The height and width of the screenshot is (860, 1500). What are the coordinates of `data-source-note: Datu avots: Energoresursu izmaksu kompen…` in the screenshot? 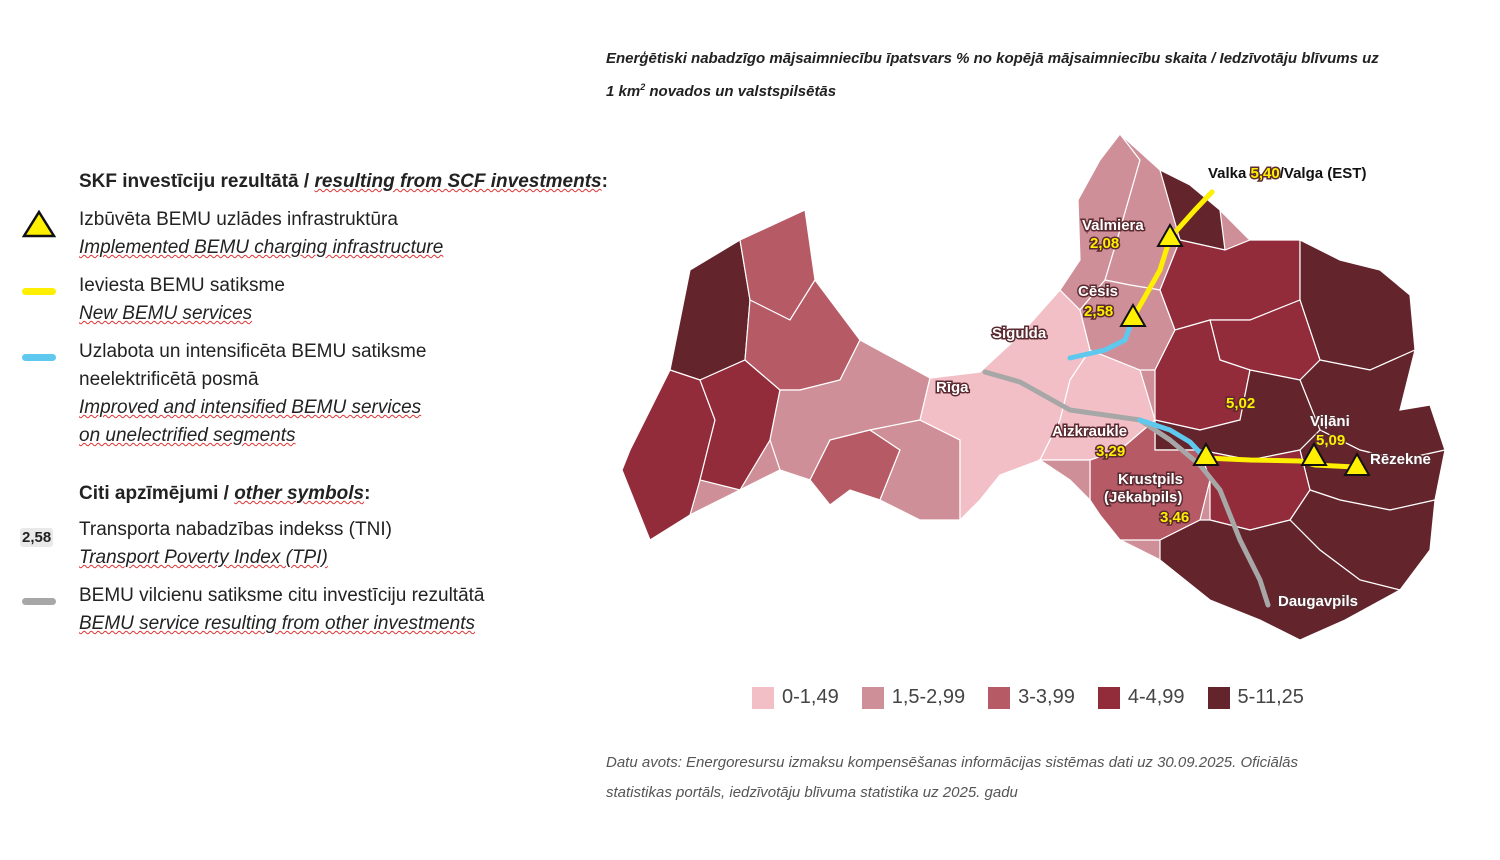 It's located at (1046, 778).